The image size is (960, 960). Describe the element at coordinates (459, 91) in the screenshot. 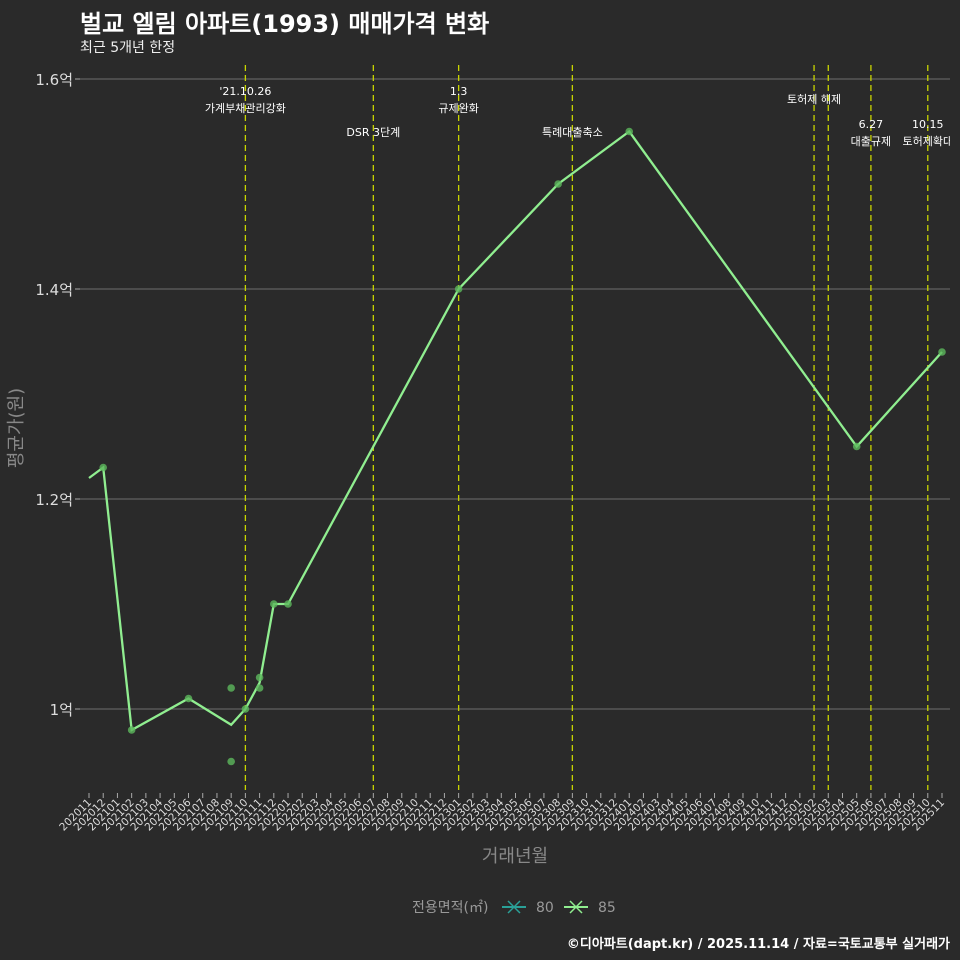

I see `event-label: 1.3` at that location.